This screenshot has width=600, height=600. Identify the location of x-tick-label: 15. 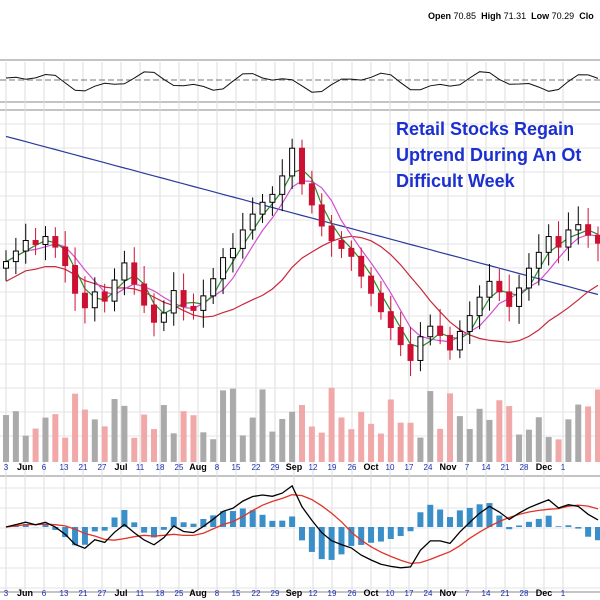
(236, 467).